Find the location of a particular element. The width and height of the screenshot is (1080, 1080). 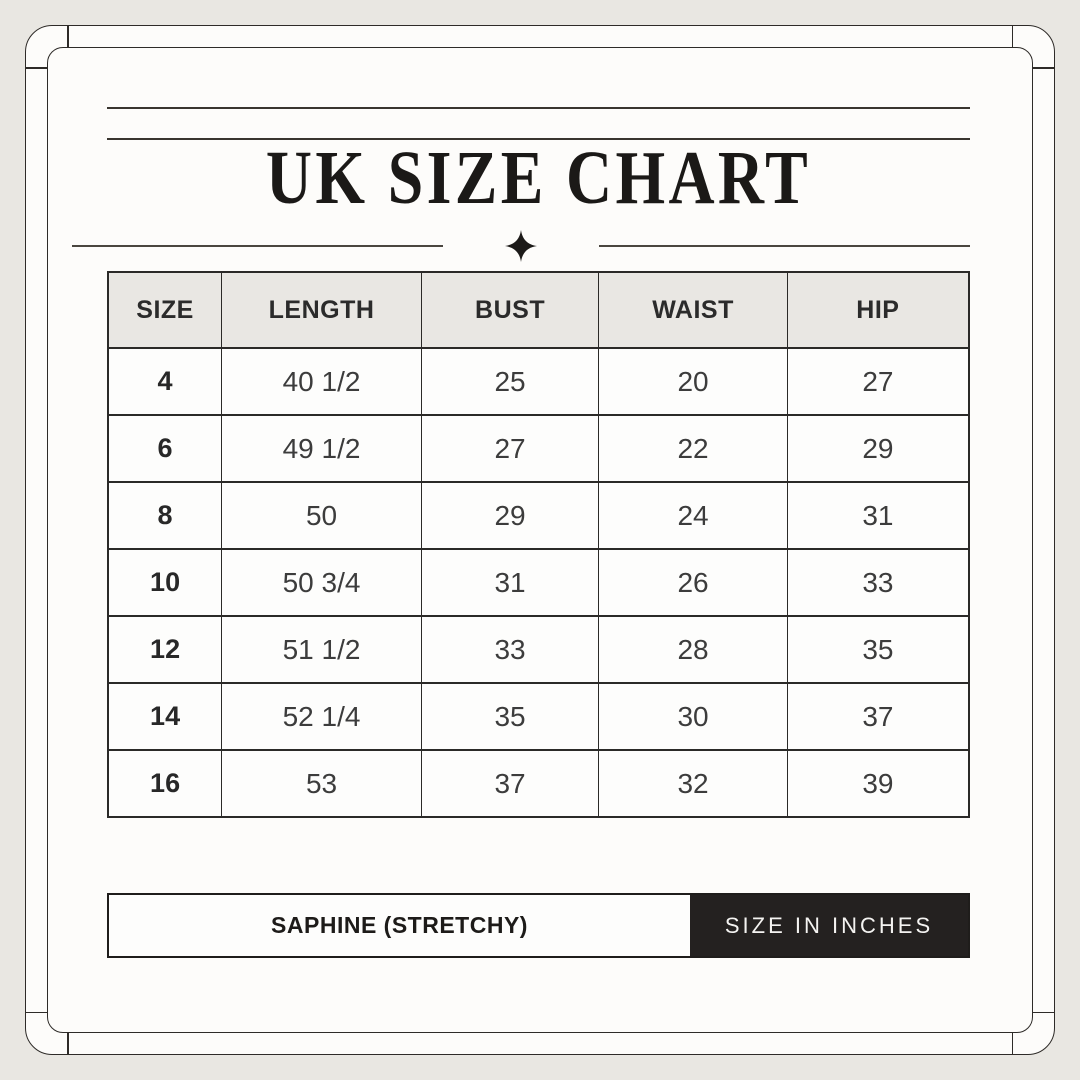

measurement-cell: 40 1/2 is located at coordinates (321, 381).